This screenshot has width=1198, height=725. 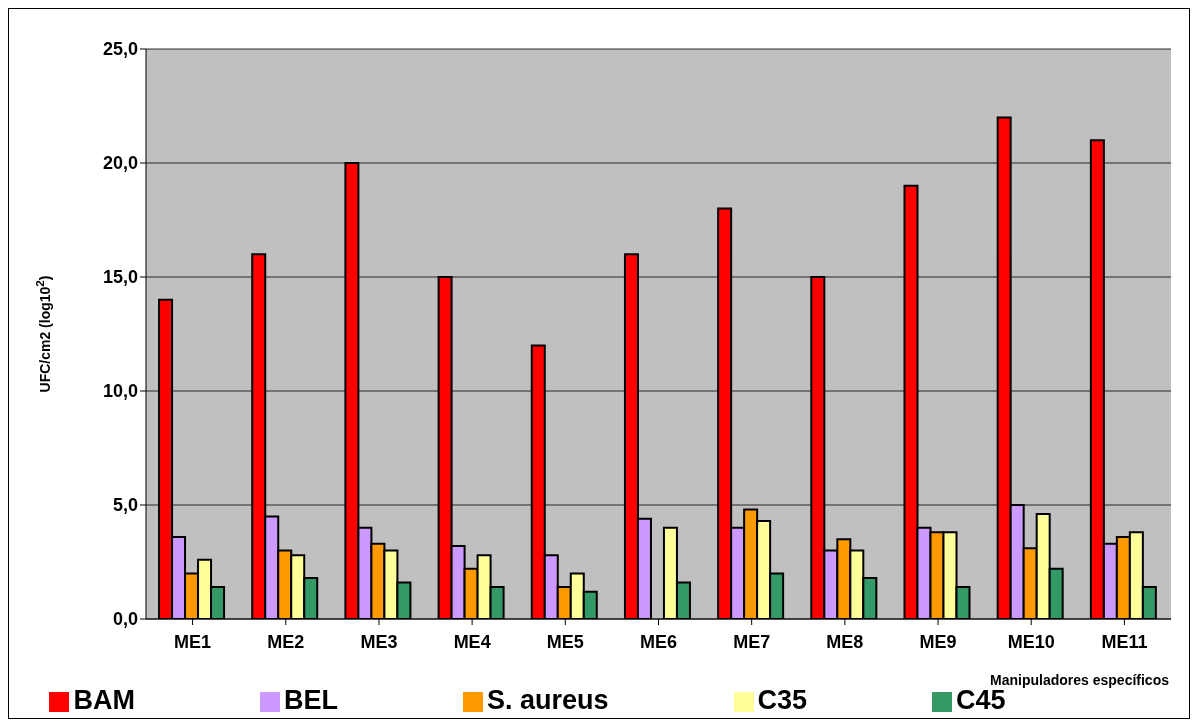 What do you see at coordinates (310, 700) in the screenshot?
I see `legend-label: BEL` at bounding box center [310, 700].